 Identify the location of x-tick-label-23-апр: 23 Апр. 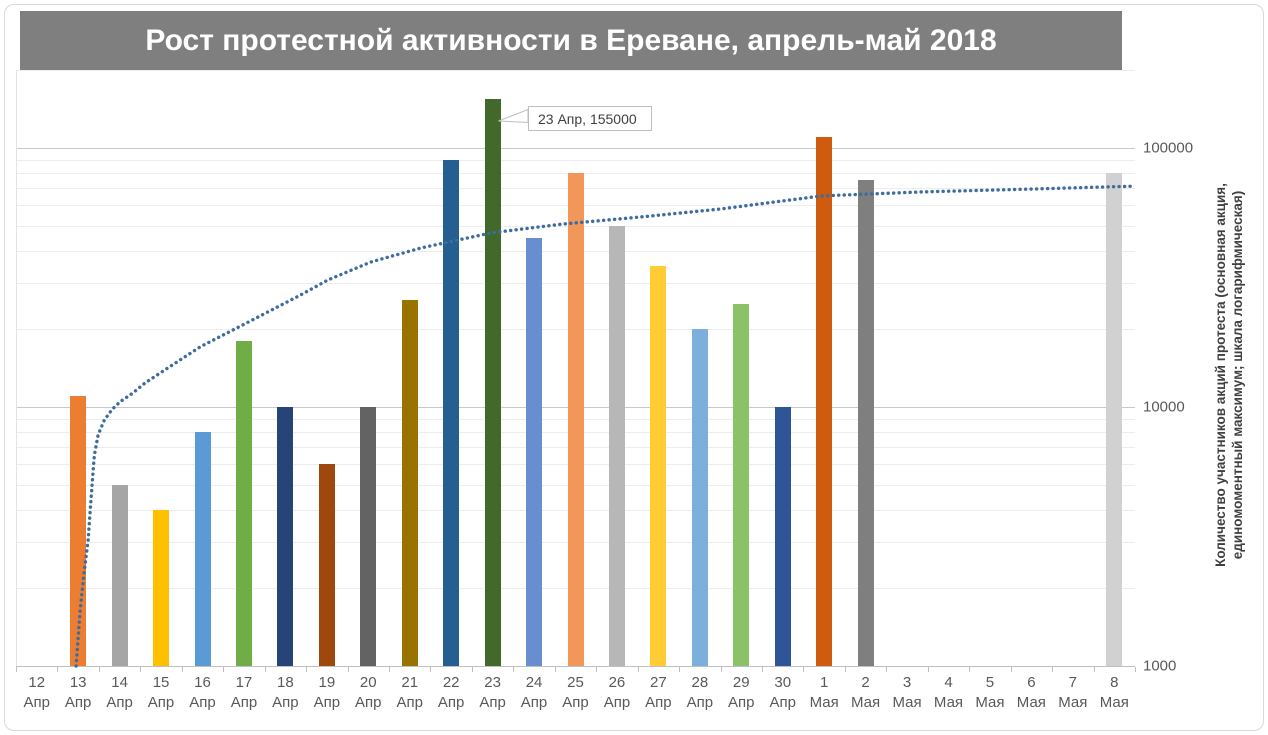
(492, 693).